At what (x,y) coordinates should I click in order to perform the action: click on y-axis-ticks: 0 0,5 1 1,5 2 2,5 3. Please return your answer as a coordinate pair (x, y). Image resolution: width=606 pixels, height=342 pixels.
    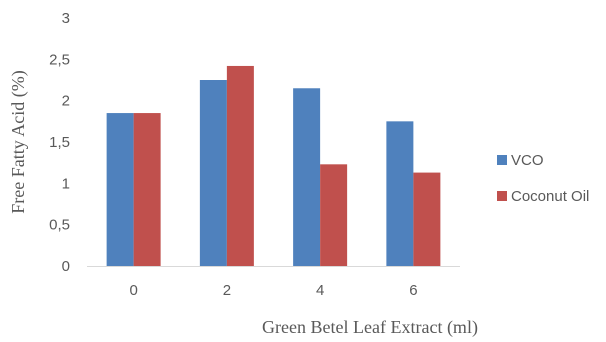
    Looking at the image, I should click on (59, 142).